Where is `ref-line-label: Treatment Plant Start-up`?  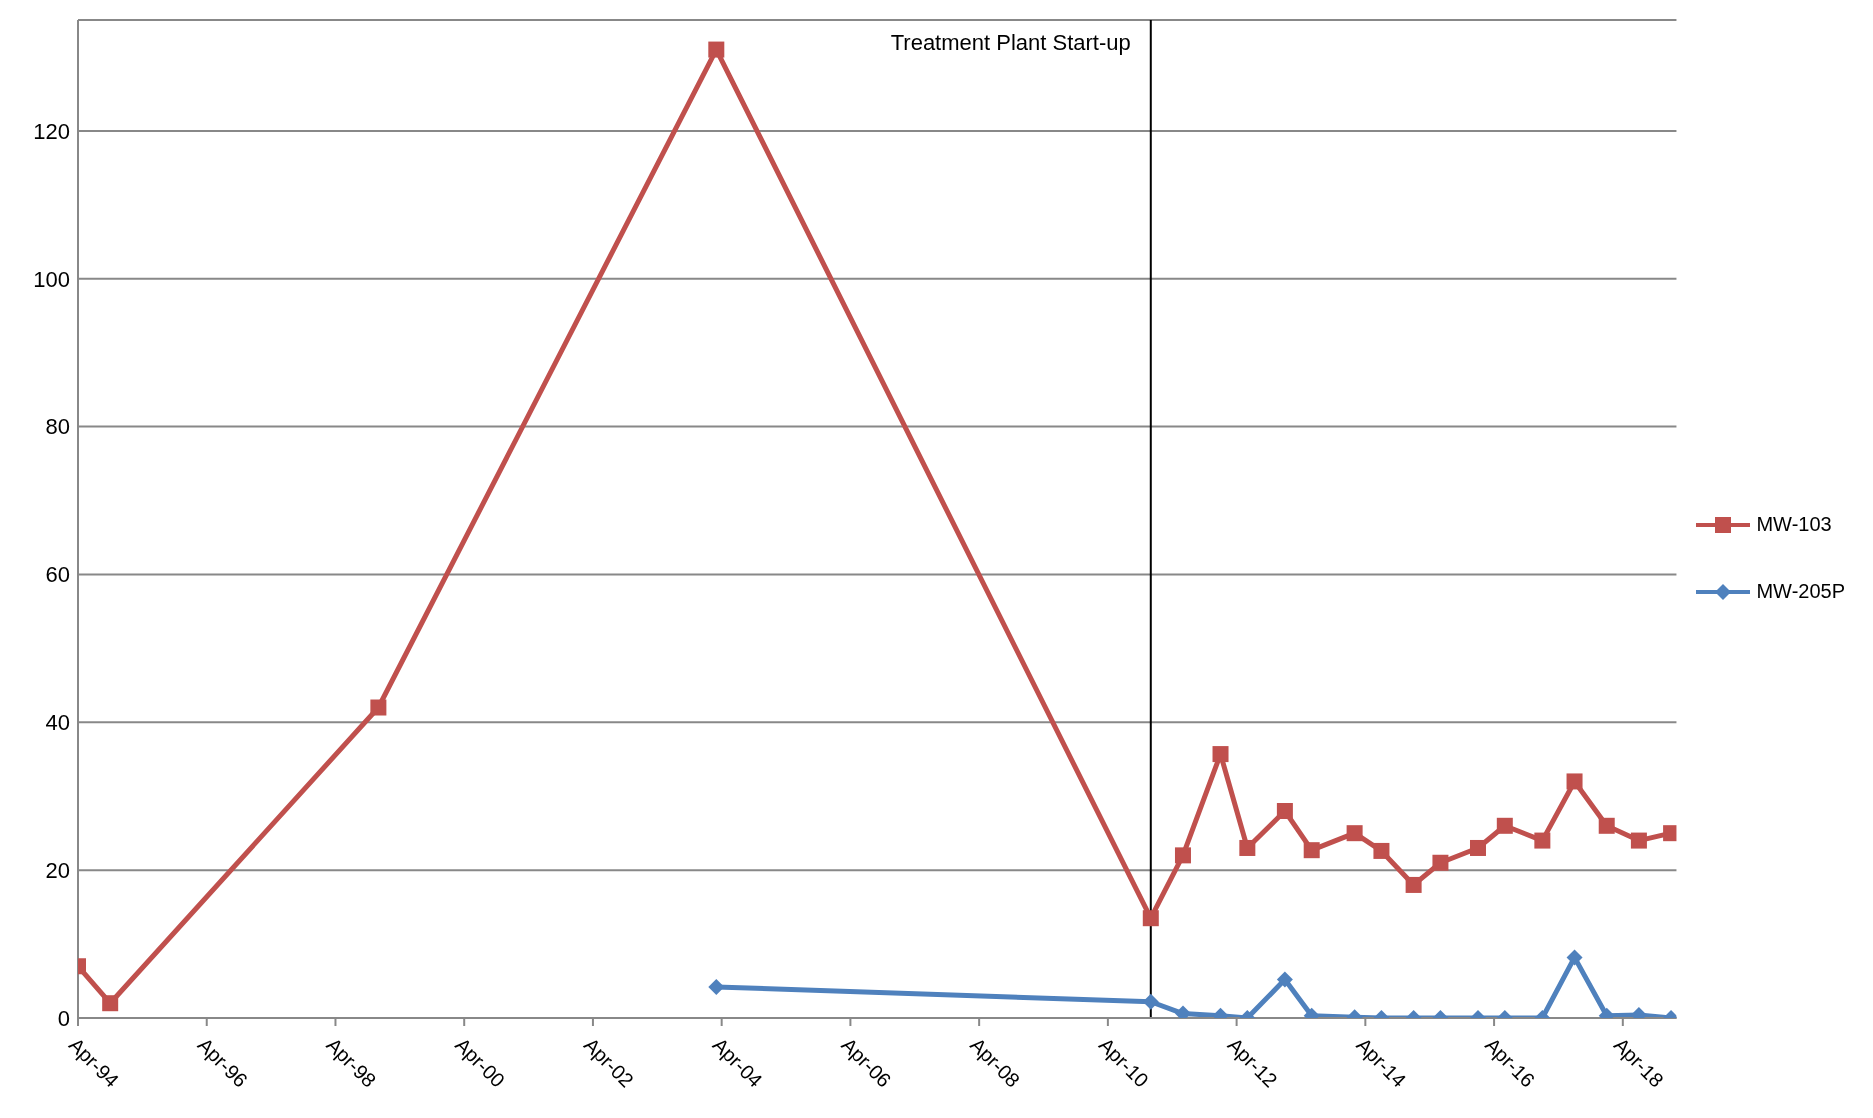
ref-line-label: Treatment Plant Start-up is located at coordinates (1010, 42).